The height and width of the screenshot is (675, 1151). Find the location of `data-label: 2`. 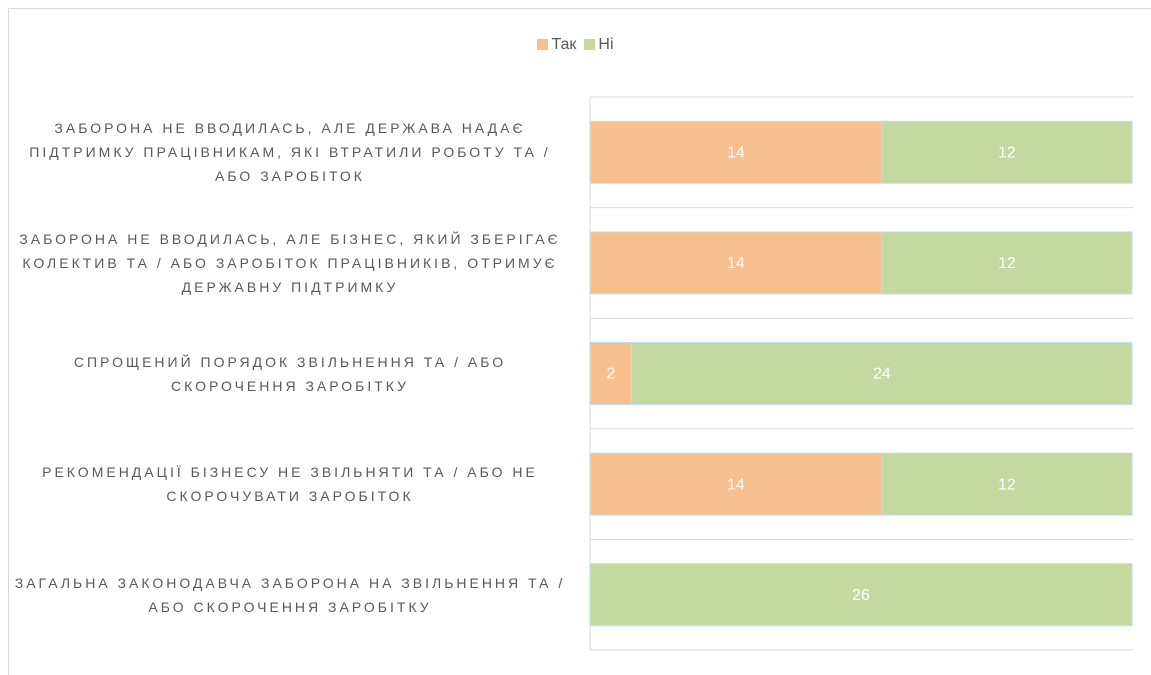

data-label: 2 is located at coordinates (610, 374).